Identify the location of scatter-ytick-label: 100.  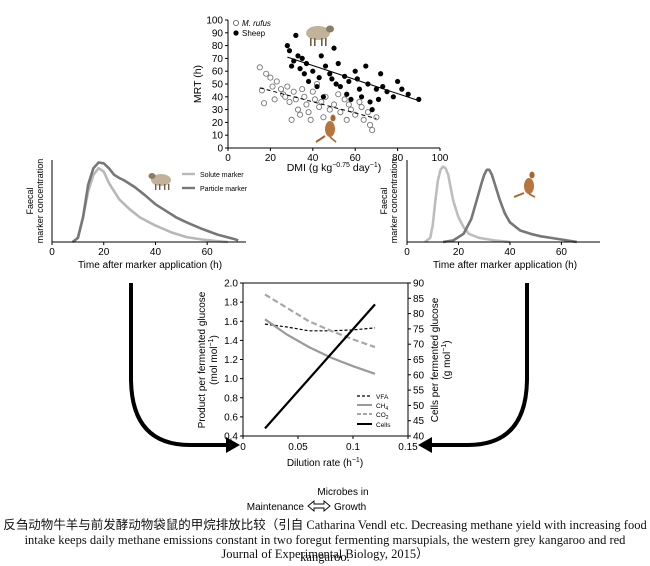
(214, 21).